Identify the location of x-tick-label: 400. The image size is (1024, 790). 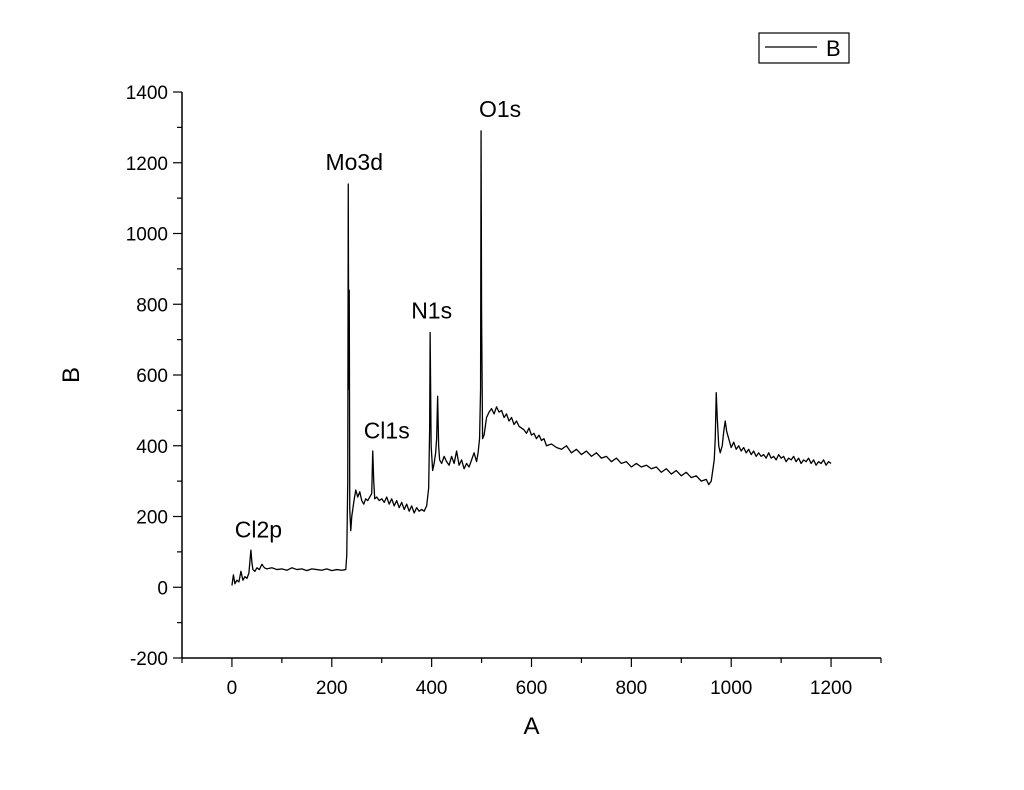
(432, 688).